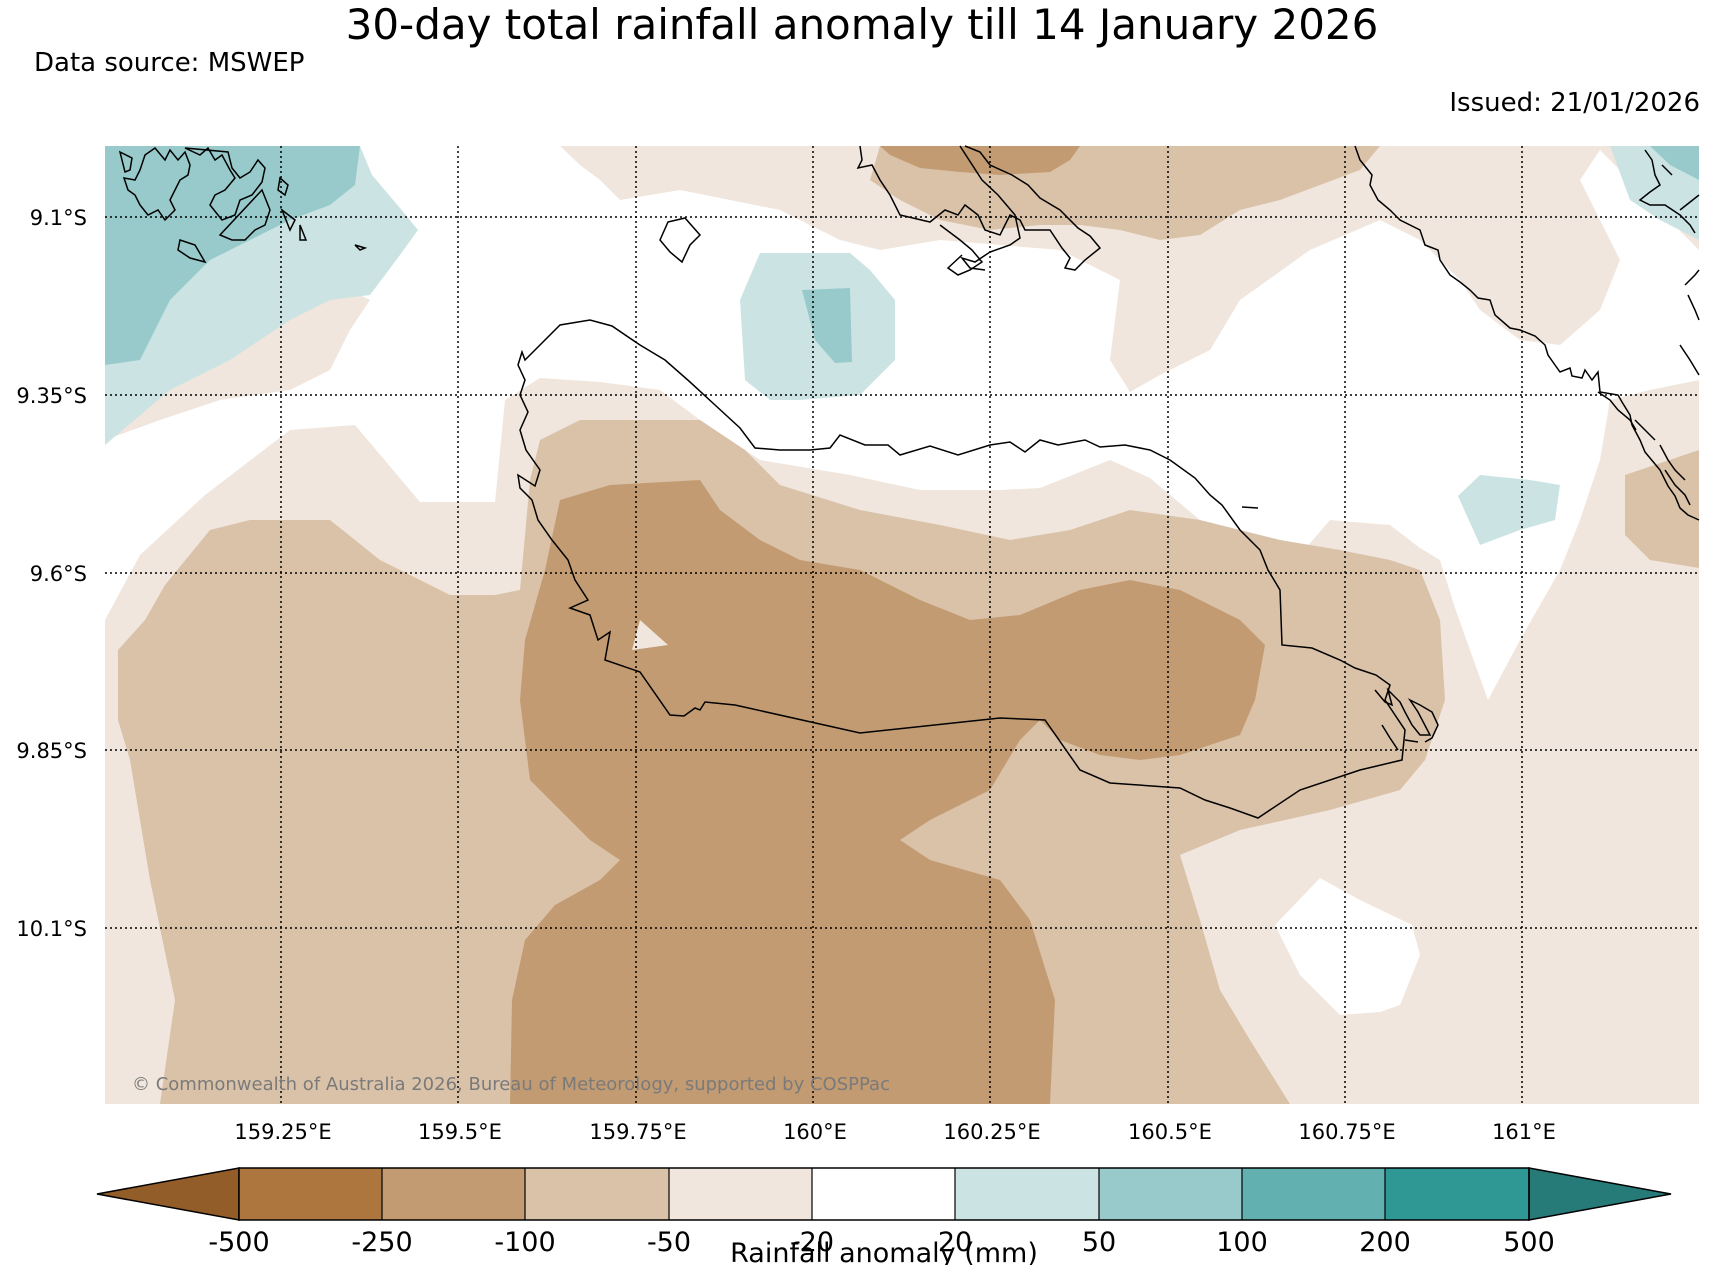  Describe the element at coordinates (51, 396) in the screenshot. I see `lat-label-9-35: 9.35°S` at that location.